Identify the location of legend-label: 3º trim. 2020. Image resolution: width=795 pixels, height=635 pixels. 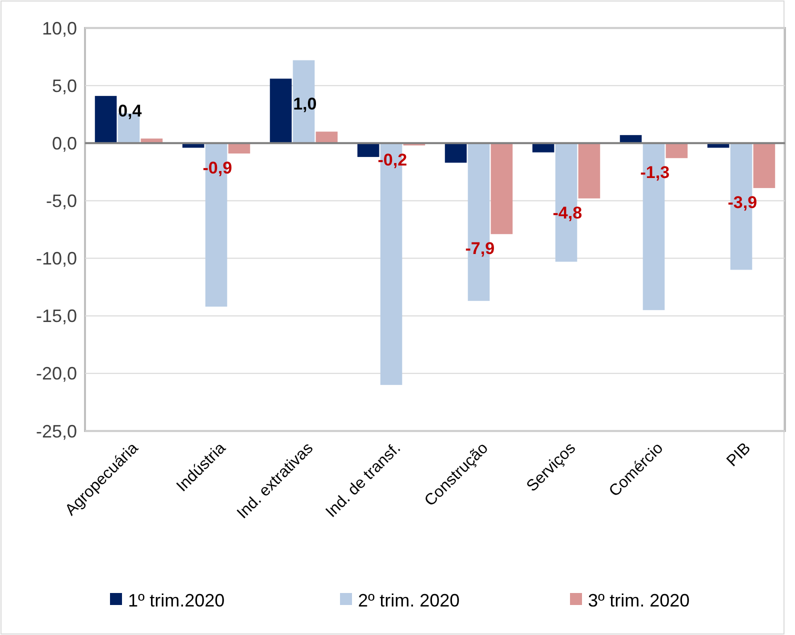
(639, 600).